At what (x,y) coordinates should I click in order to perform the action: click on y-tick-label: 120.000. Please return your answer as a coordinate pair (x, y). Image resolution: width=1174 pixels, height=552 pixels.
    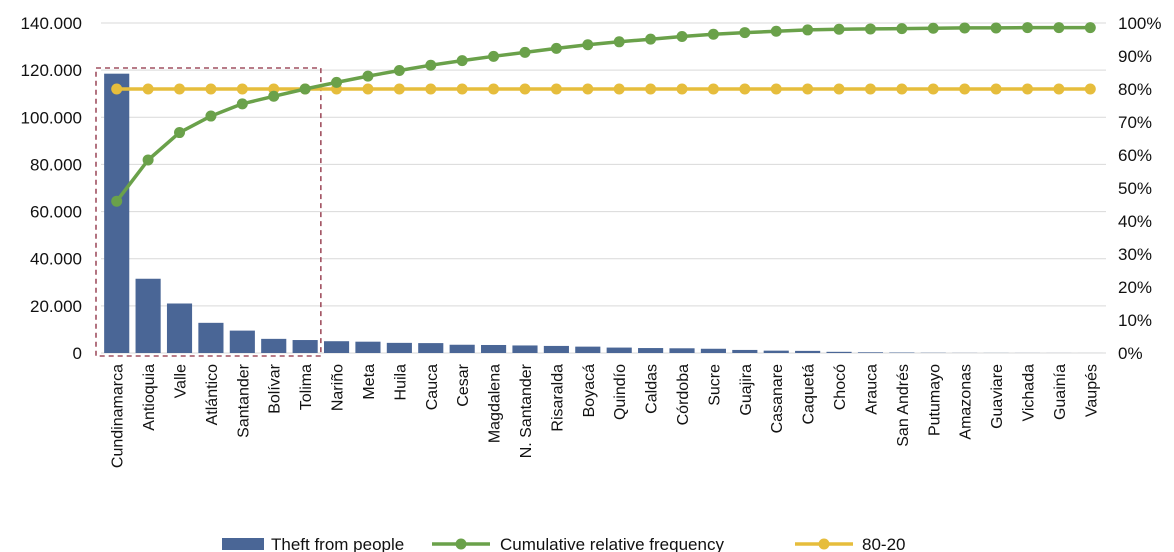
    Looking at the image, I should click on (51, 70).